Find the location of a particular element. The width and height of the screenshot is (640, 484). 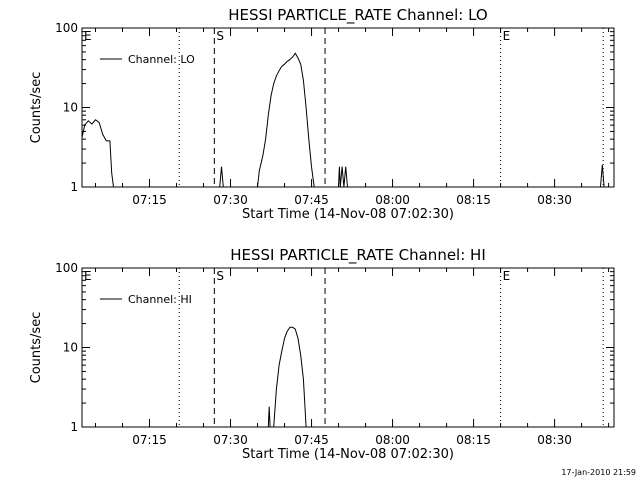

legend-entry: Channel: LO is located at coordinates (161, 59).